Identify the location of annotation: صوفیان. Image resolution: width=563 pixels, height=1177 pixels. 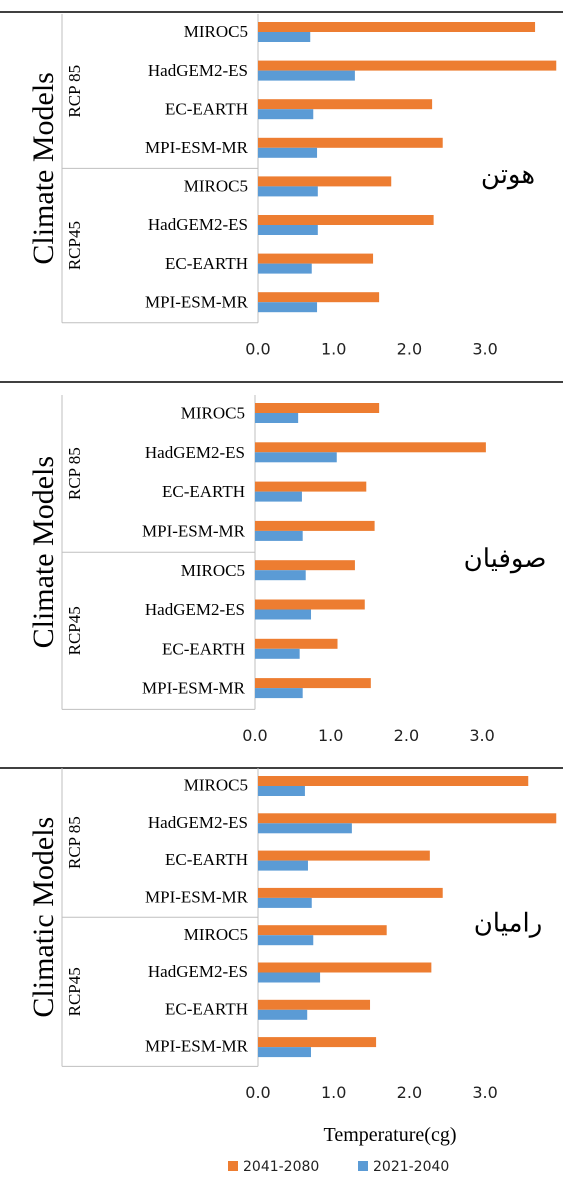
(505, 559).